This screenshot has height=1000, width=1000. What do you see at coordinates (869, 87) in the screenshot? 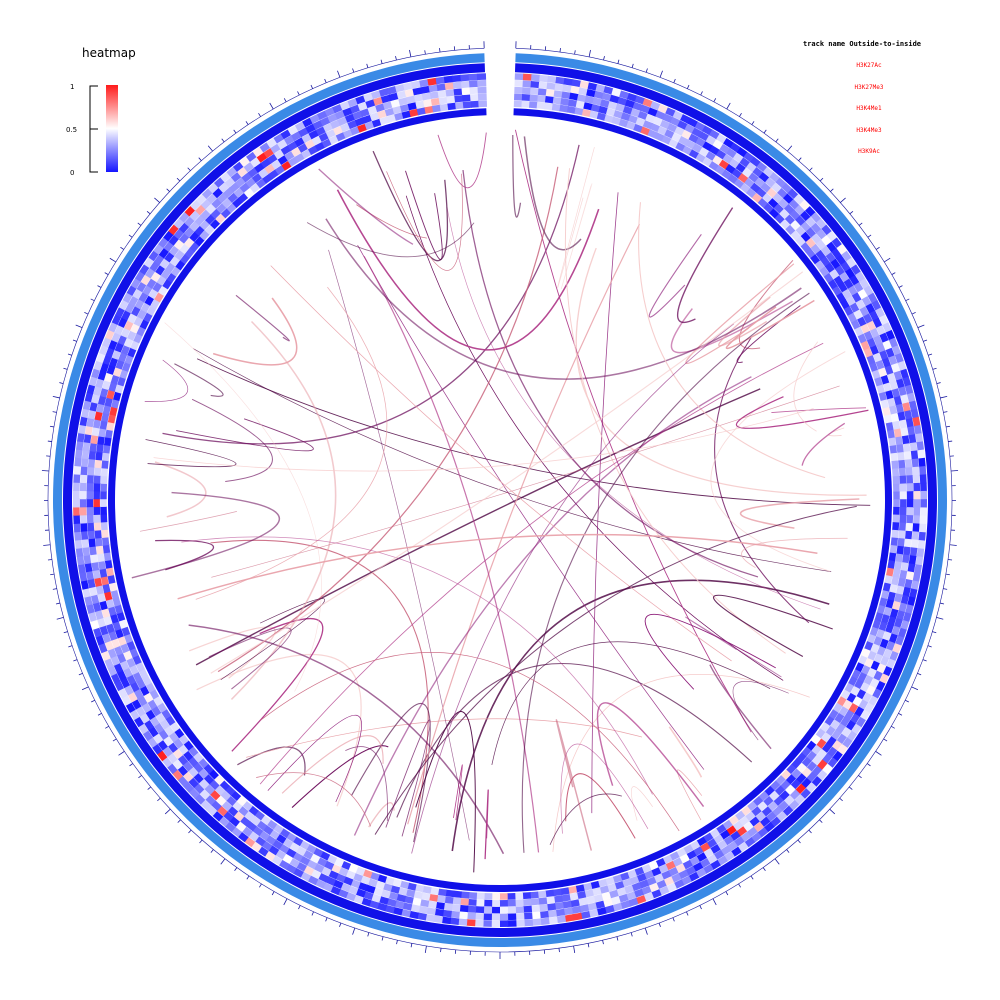
I see `track-name-h3k27me3: H3K27Me3` at bounding box center [869, 87].